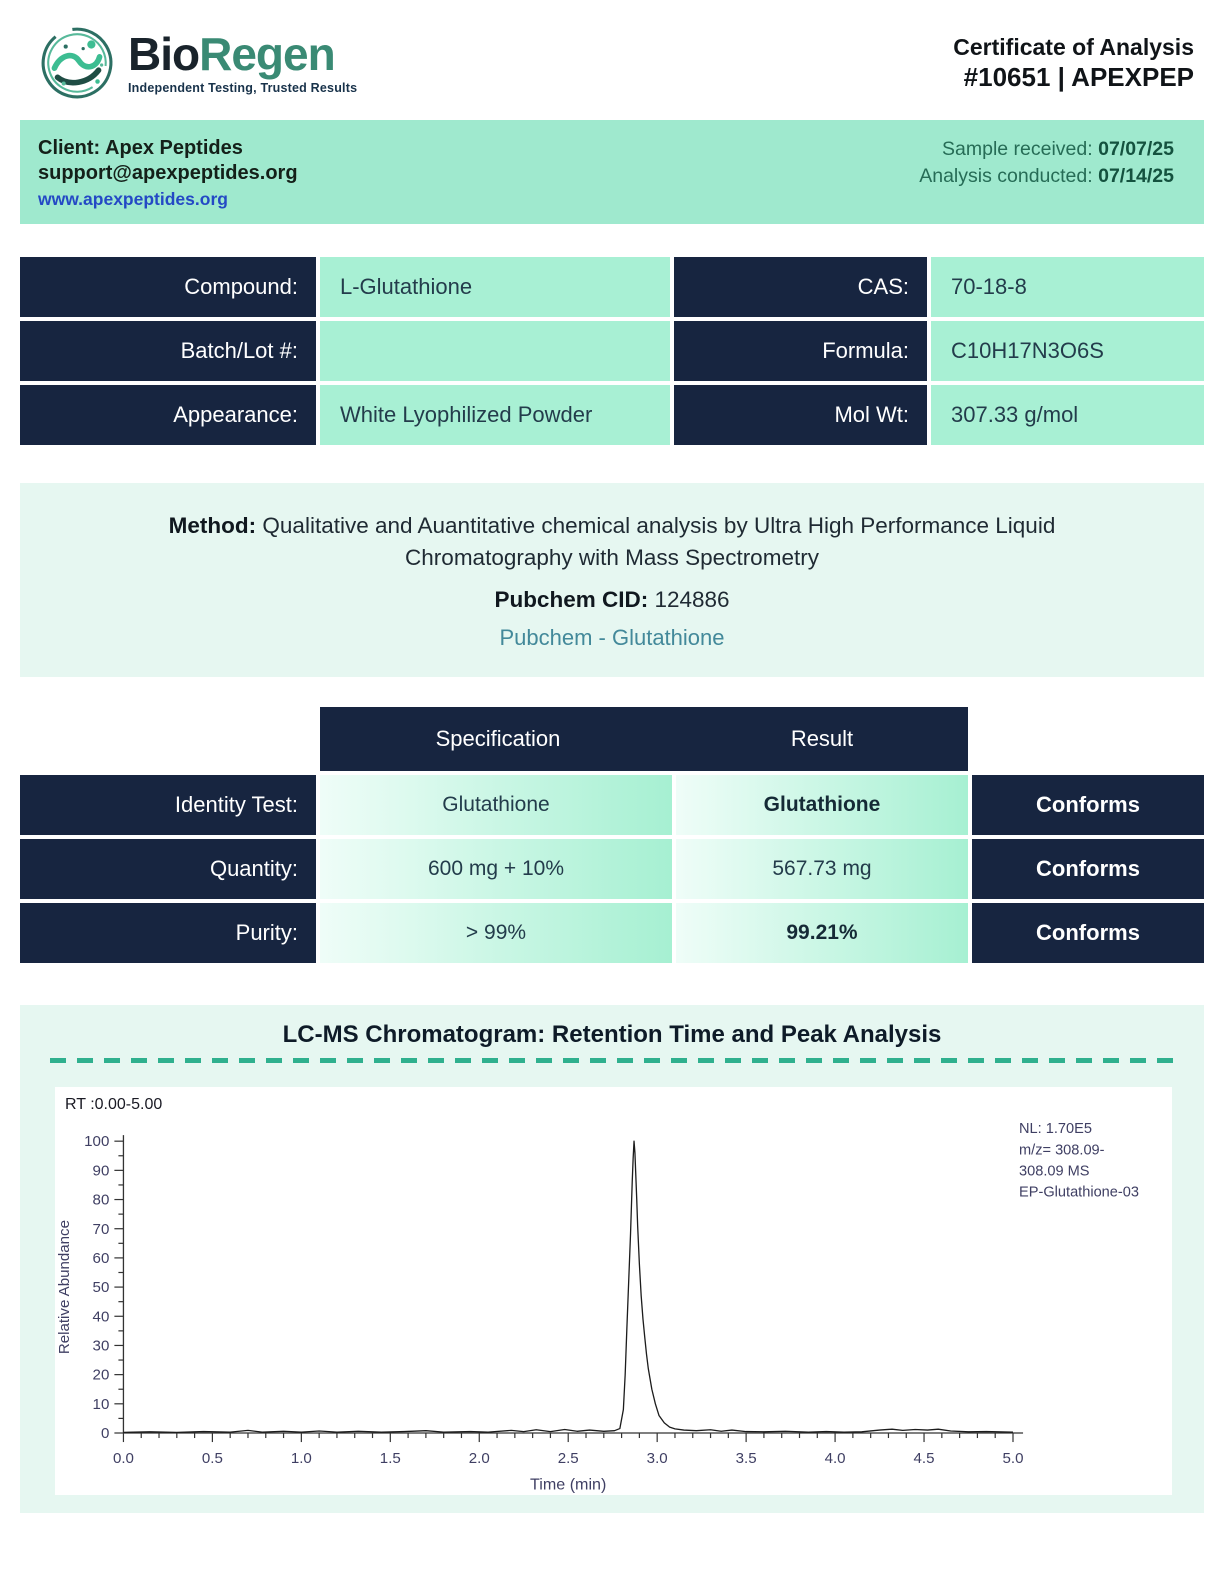  I want to click on client-name: Client: Apex Peptides, so click(140, 148).